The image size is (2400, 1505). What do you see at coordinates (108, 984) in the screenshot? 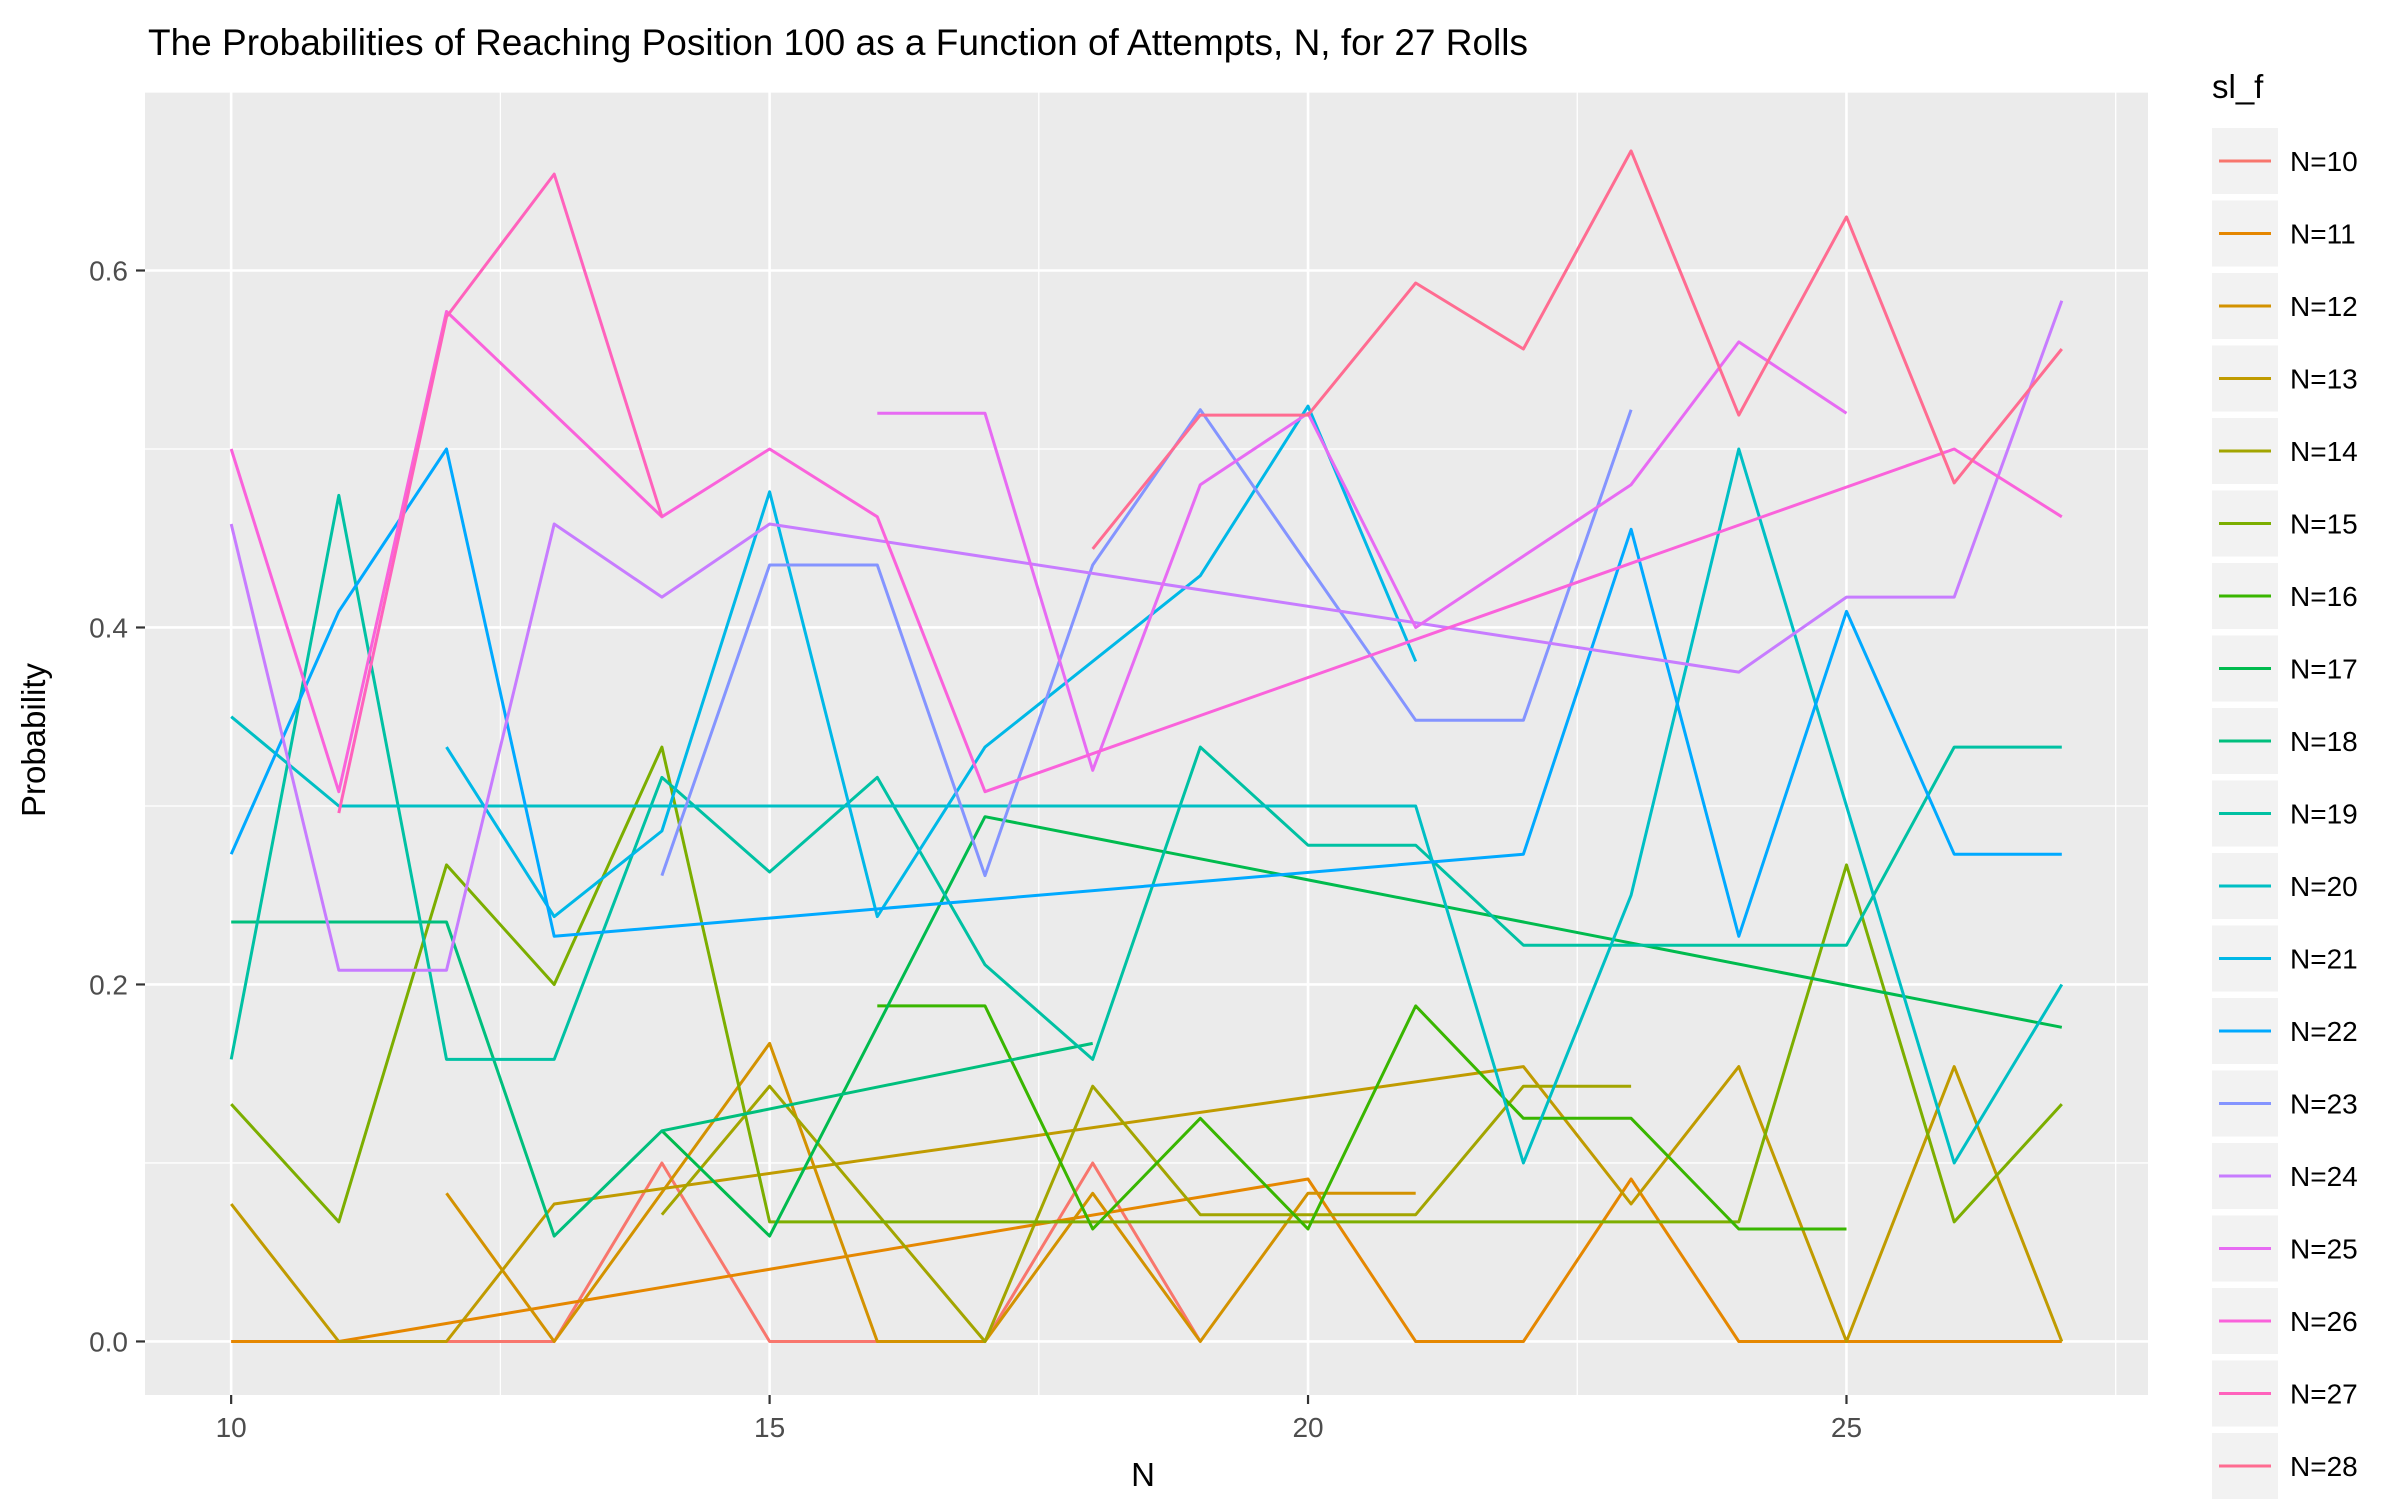
I see `y-tick-label: 0.2` at bounding box center [108, 984].